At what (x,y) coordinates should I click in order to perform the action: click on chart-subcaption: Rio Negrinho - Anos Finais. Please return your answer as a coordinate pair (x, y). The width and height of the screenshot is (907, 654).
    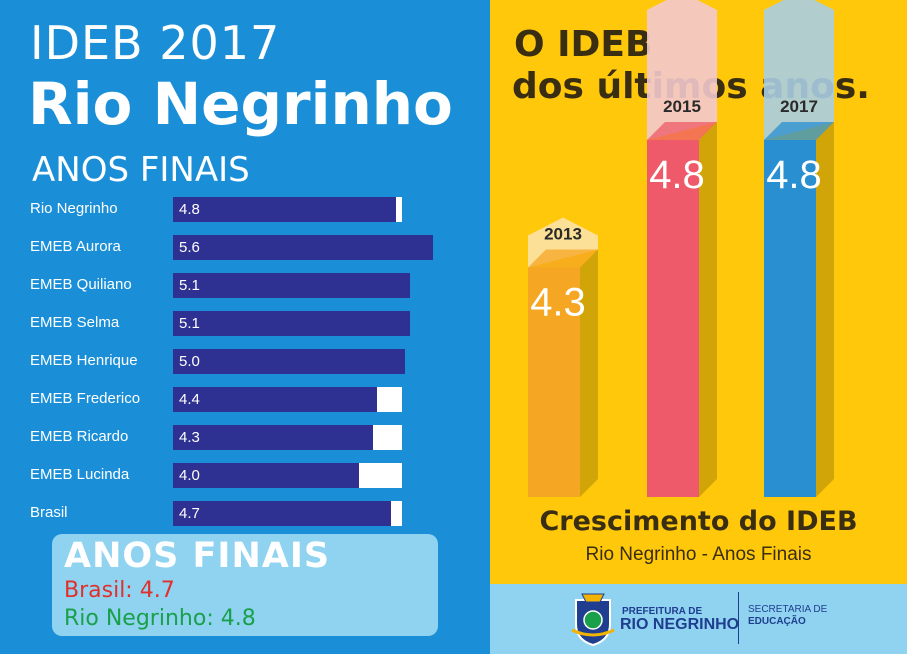
    Looking at the image, I should click on (698, 554).